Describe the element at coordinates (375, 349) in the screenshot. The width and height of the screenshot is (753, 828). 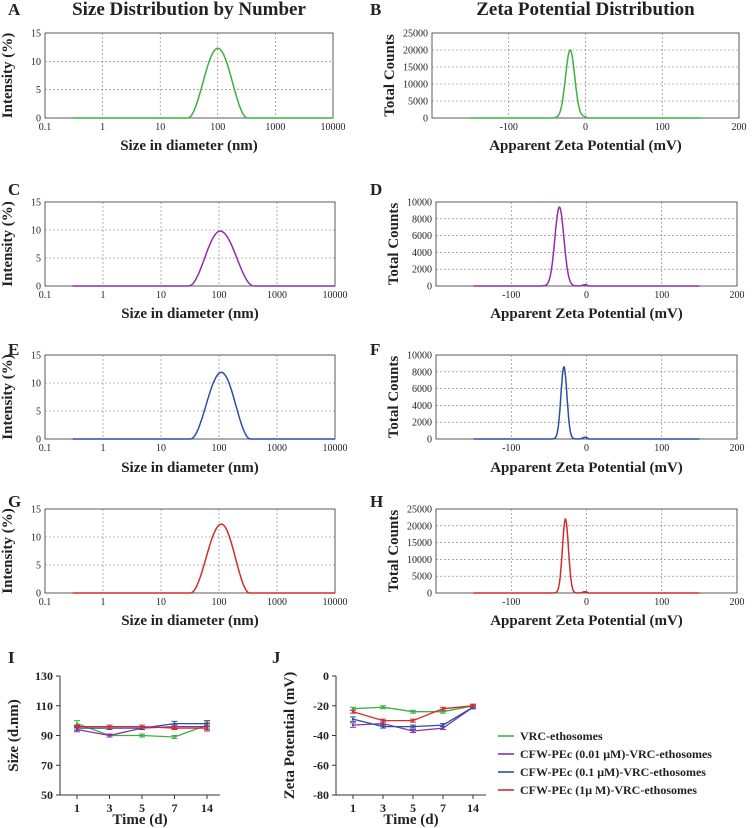
I see `panel-label: F` at that location.